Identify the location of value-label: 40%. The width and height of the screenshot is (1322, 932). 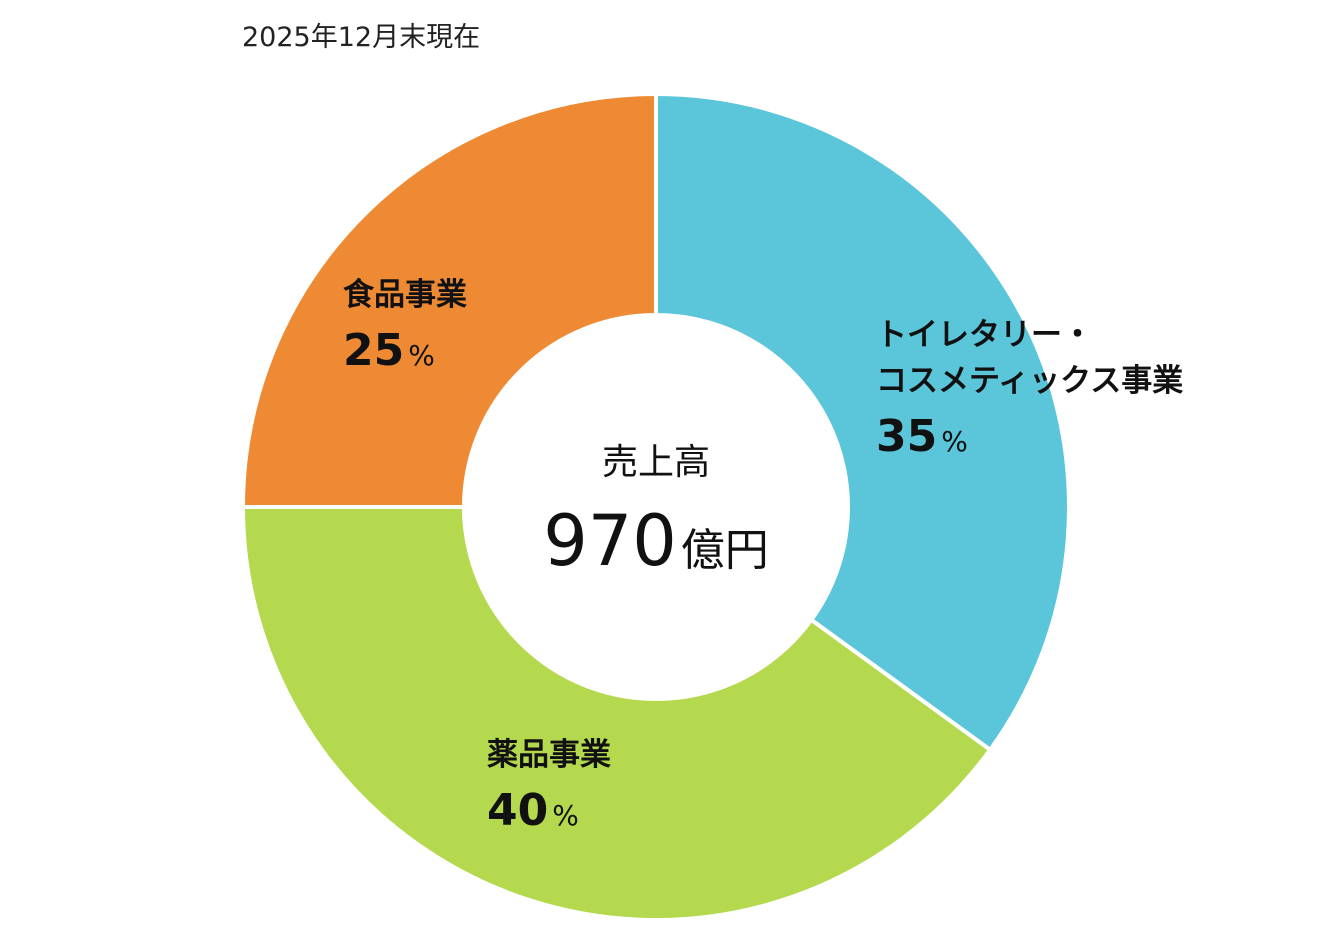
(533, 810).